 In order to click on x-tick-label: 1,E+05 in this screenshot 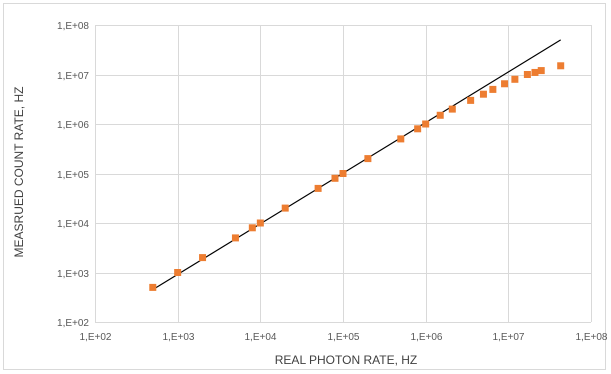, I will do `click(344, 337)`.